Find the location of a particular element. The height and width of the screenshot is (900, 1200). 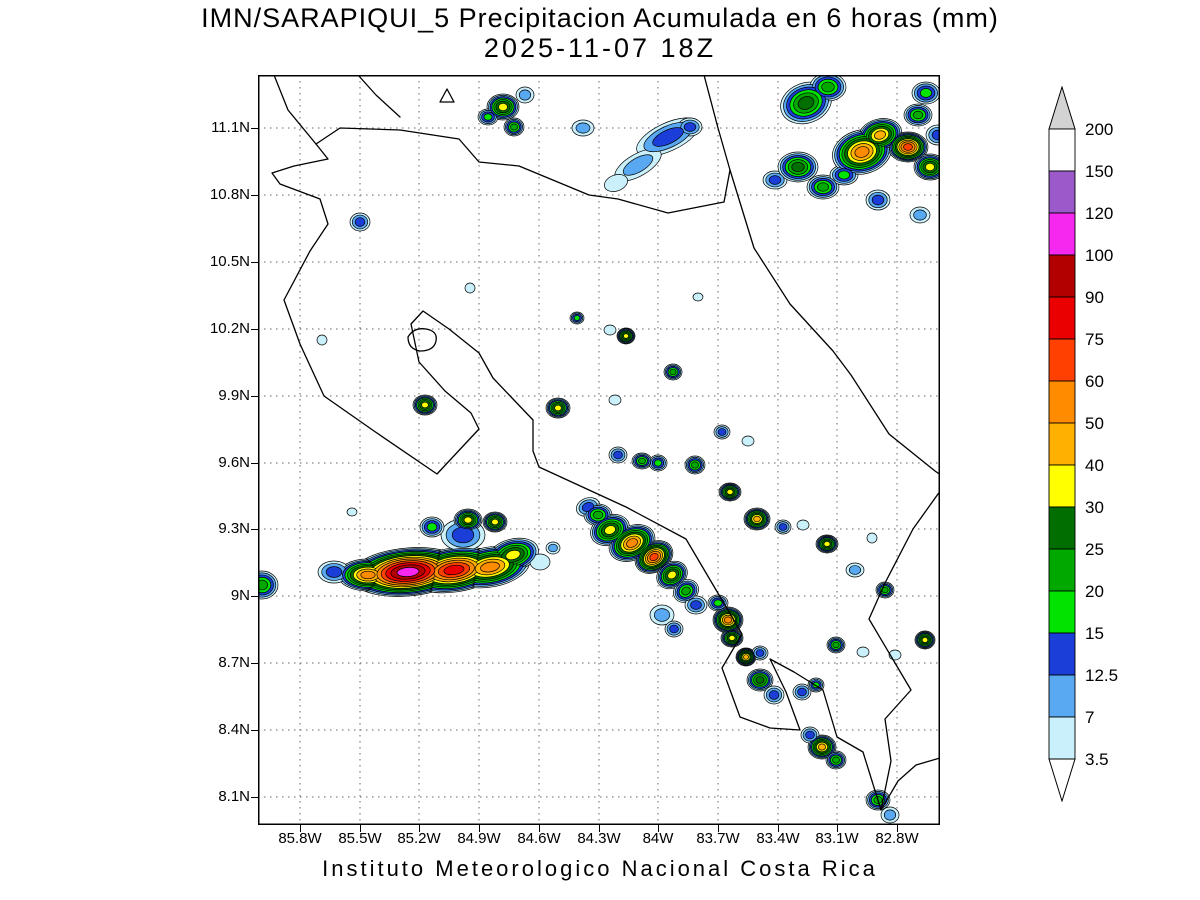

colorbar-label: 100 is located at coordinates (1099, 255).